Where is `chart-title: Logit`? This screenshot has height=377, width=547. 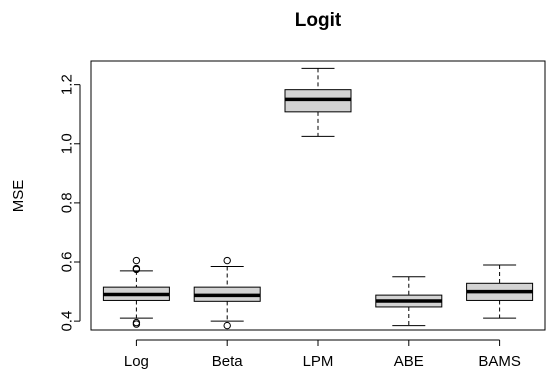 chart-title: Logit is located at coordinates (318, 20).